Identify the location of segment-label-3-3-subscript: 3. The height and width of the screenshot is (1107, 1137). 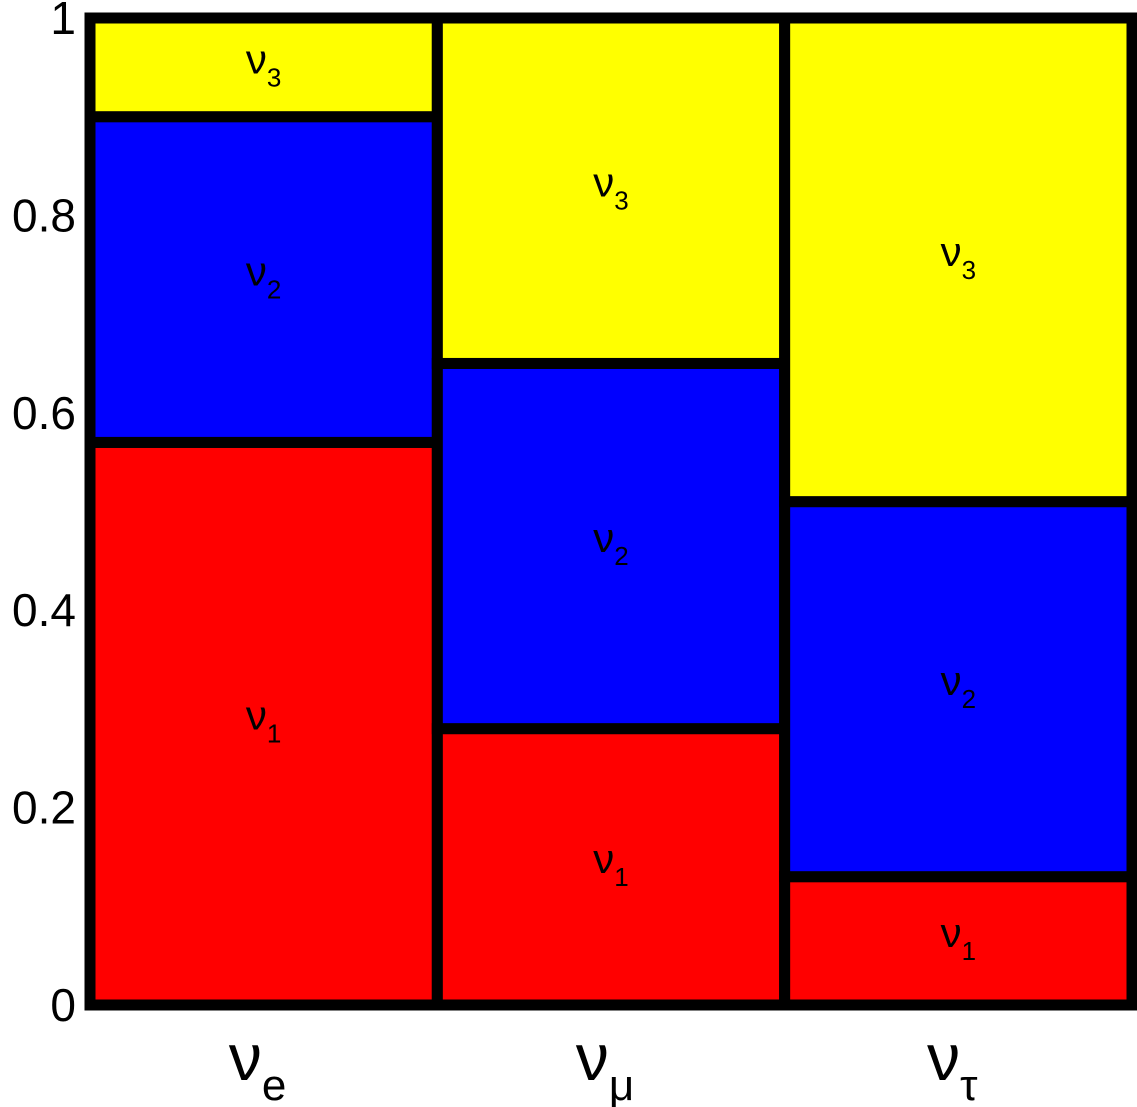
(969, 270).